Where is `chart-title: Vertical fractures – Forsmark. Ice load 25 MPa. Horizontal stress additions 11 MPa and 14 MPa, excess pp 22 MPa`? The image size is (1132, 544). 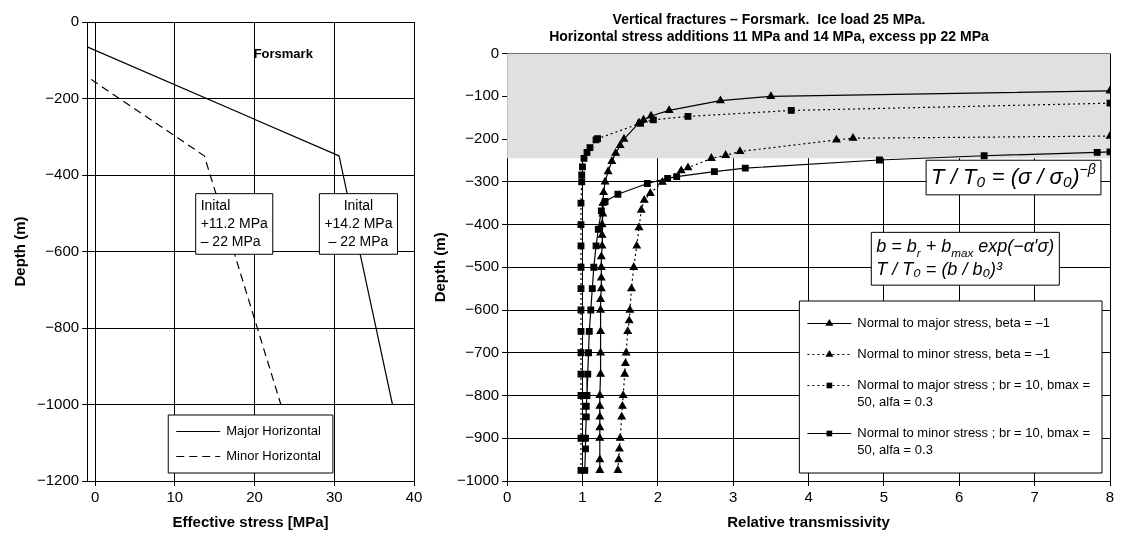 chart-title: Vertical fractures – Forsmark. Ice load 25 MPa. Horizontal stress additions 11 MPa and 14 MPa, excess pp 22 MPa is located at coordinates (769, 28).